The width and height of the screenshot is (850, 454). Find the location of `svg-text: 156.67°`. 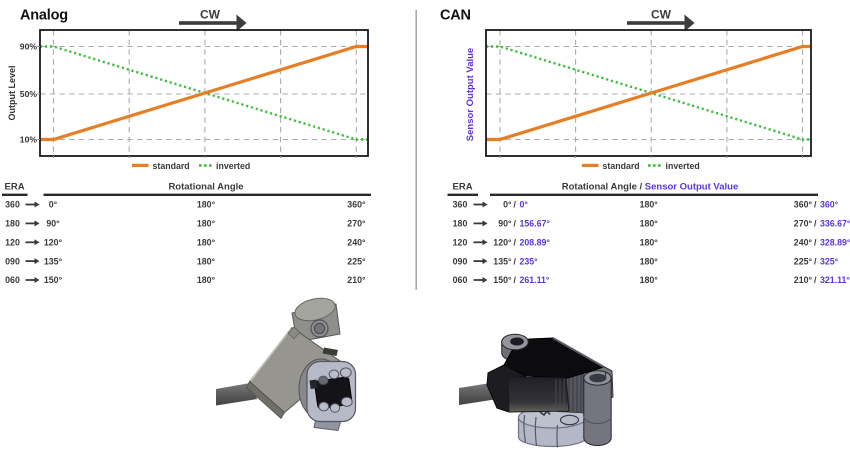

svg-text: 156.67° is located at coordinates (535, 224).